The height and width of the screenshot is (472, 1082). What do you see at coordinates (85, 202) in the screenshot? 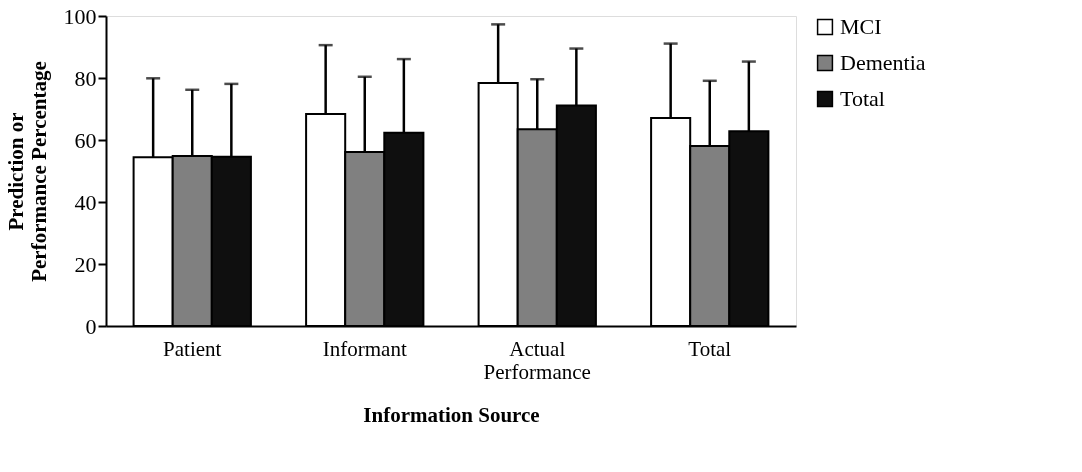
I see `y-tick-label: 40` at bounding box center [85, 202].